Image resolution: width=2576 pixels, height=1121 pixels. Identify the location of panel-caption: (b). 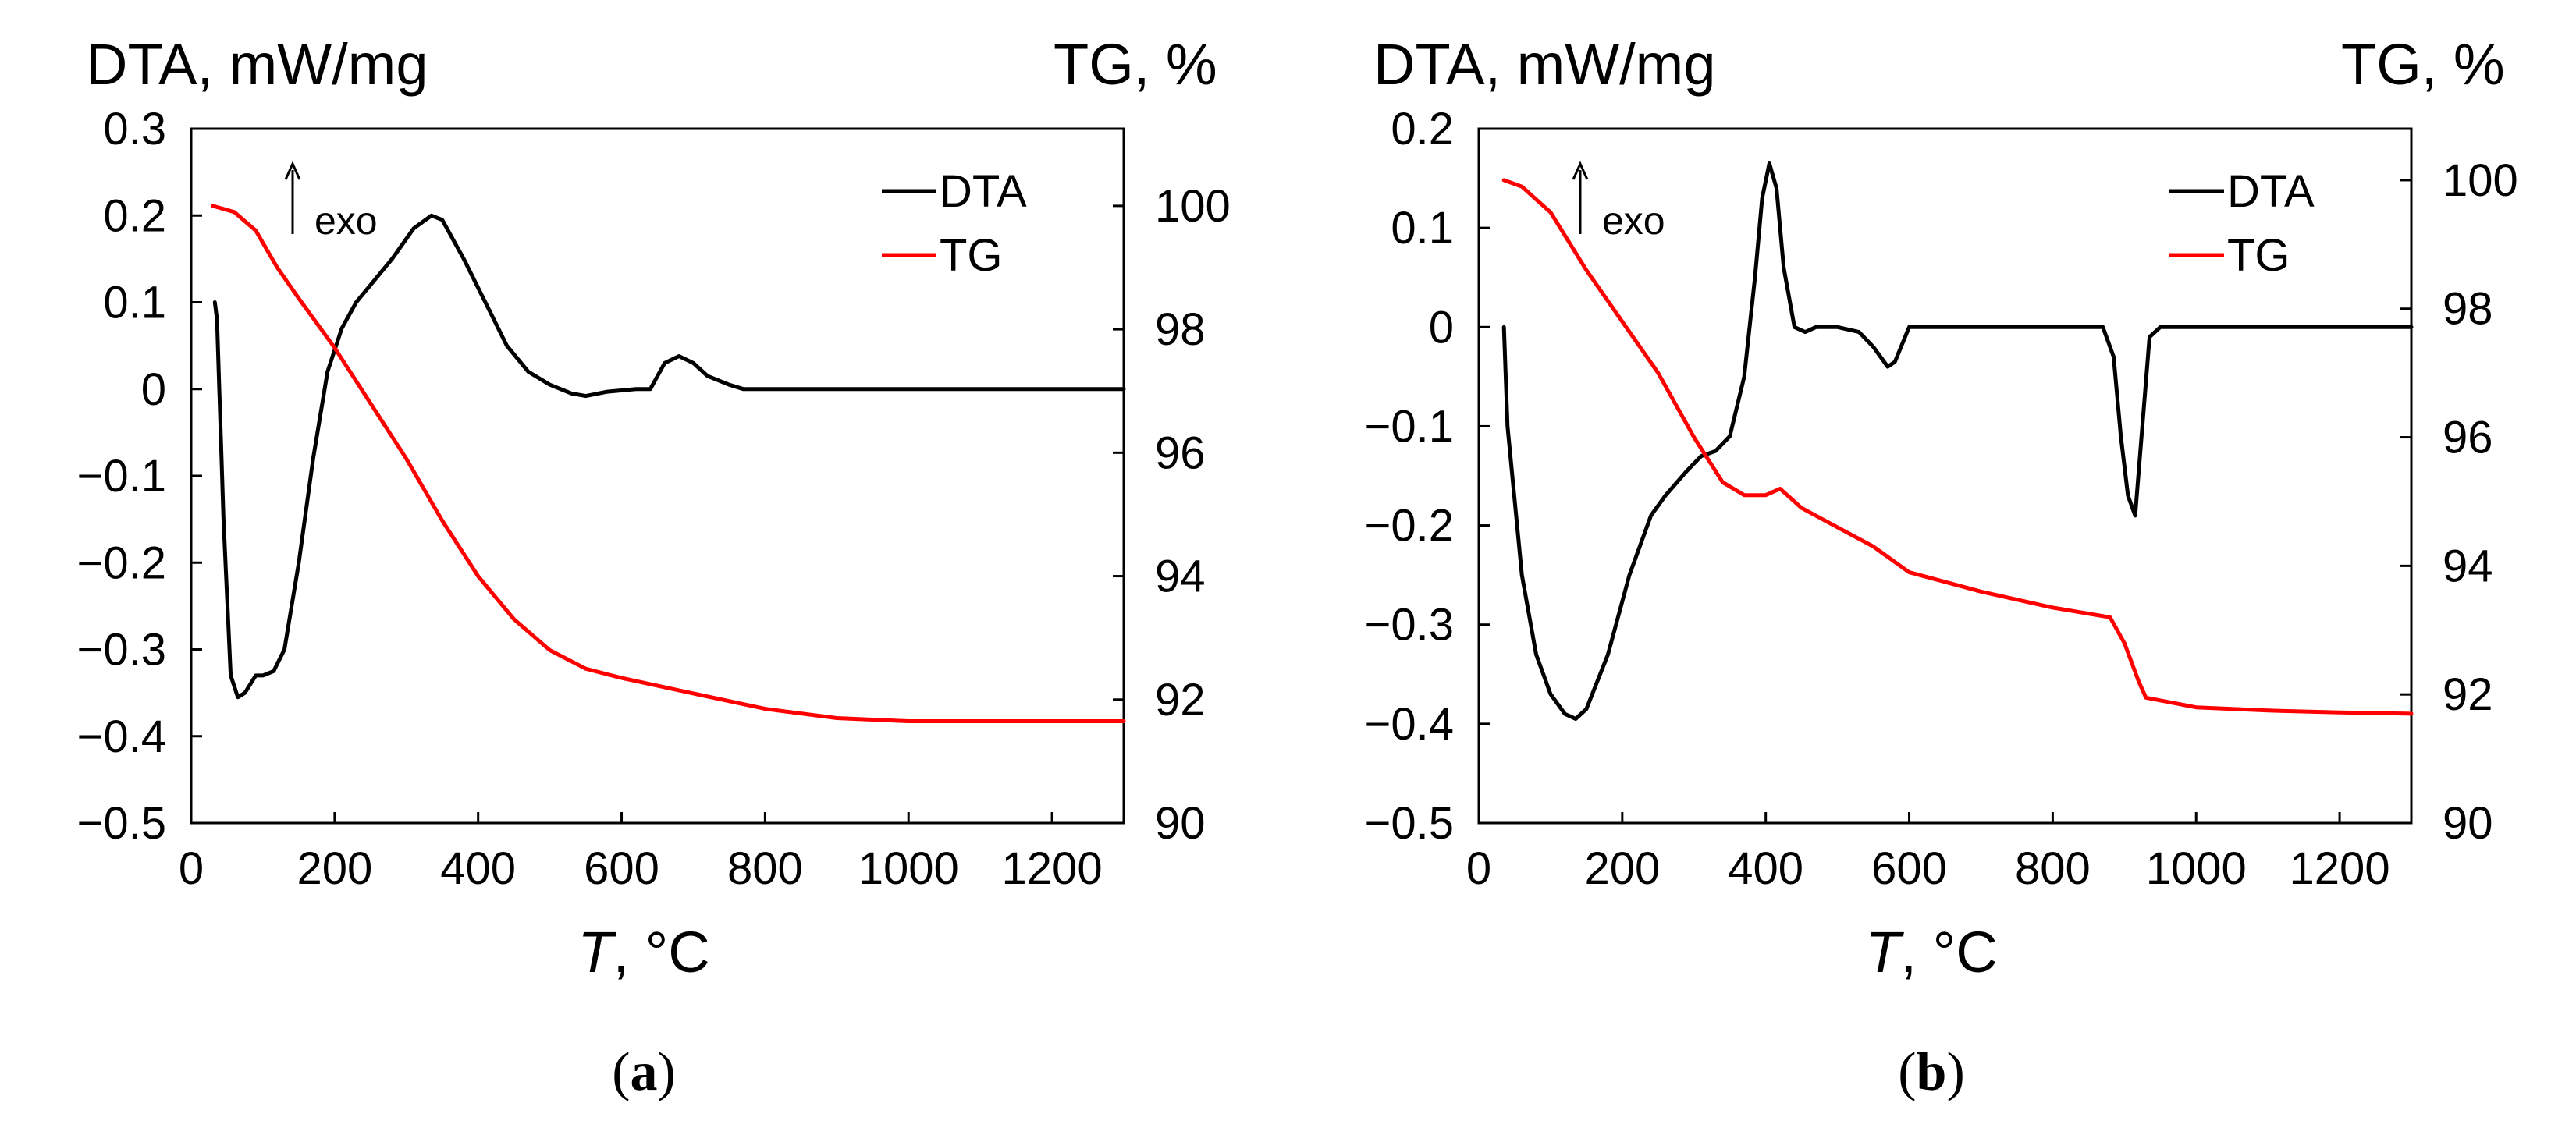
(1931, 1072).